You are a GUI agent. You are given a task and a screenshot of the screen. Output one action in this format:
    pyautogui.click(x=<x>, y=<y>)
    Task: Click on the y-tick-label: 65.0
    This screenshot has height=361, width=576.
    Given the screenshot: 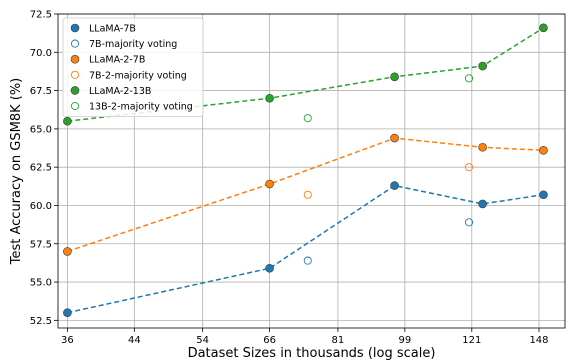 What is the action you would take?
    pyautogui.click(x=41, y=129)
    